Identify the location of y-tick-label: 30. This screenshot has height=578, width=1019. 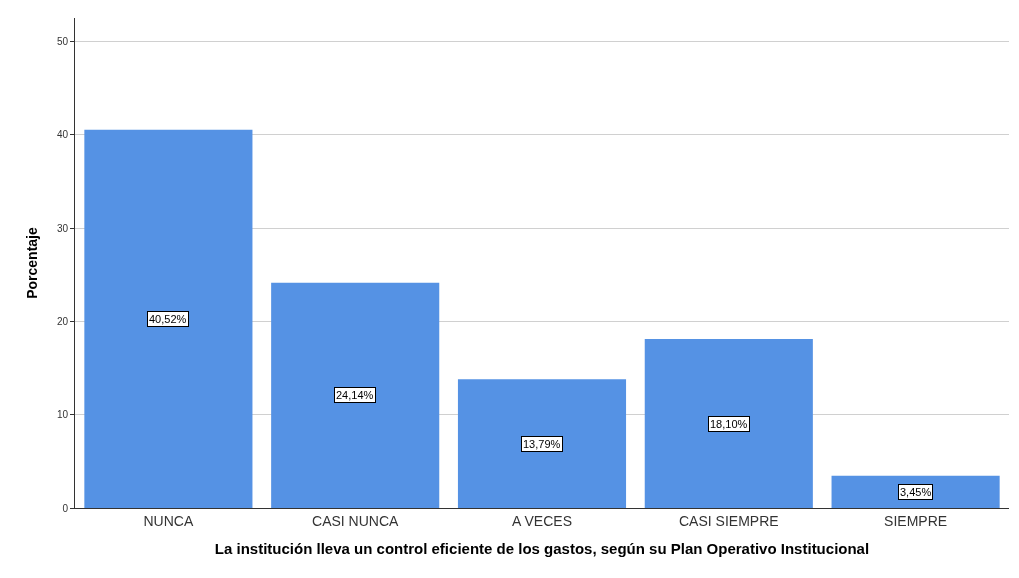
(62, 228).